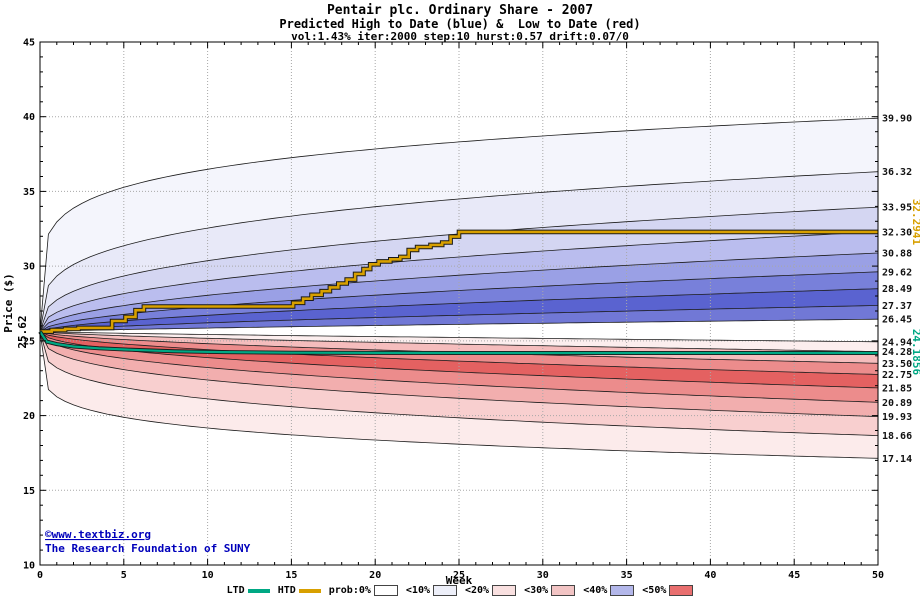 This screenshot has height=600, width=920. Describe the element at coordinates (29, 416) in the screenshot. I see `y-tick-label-20: 20` at that location.